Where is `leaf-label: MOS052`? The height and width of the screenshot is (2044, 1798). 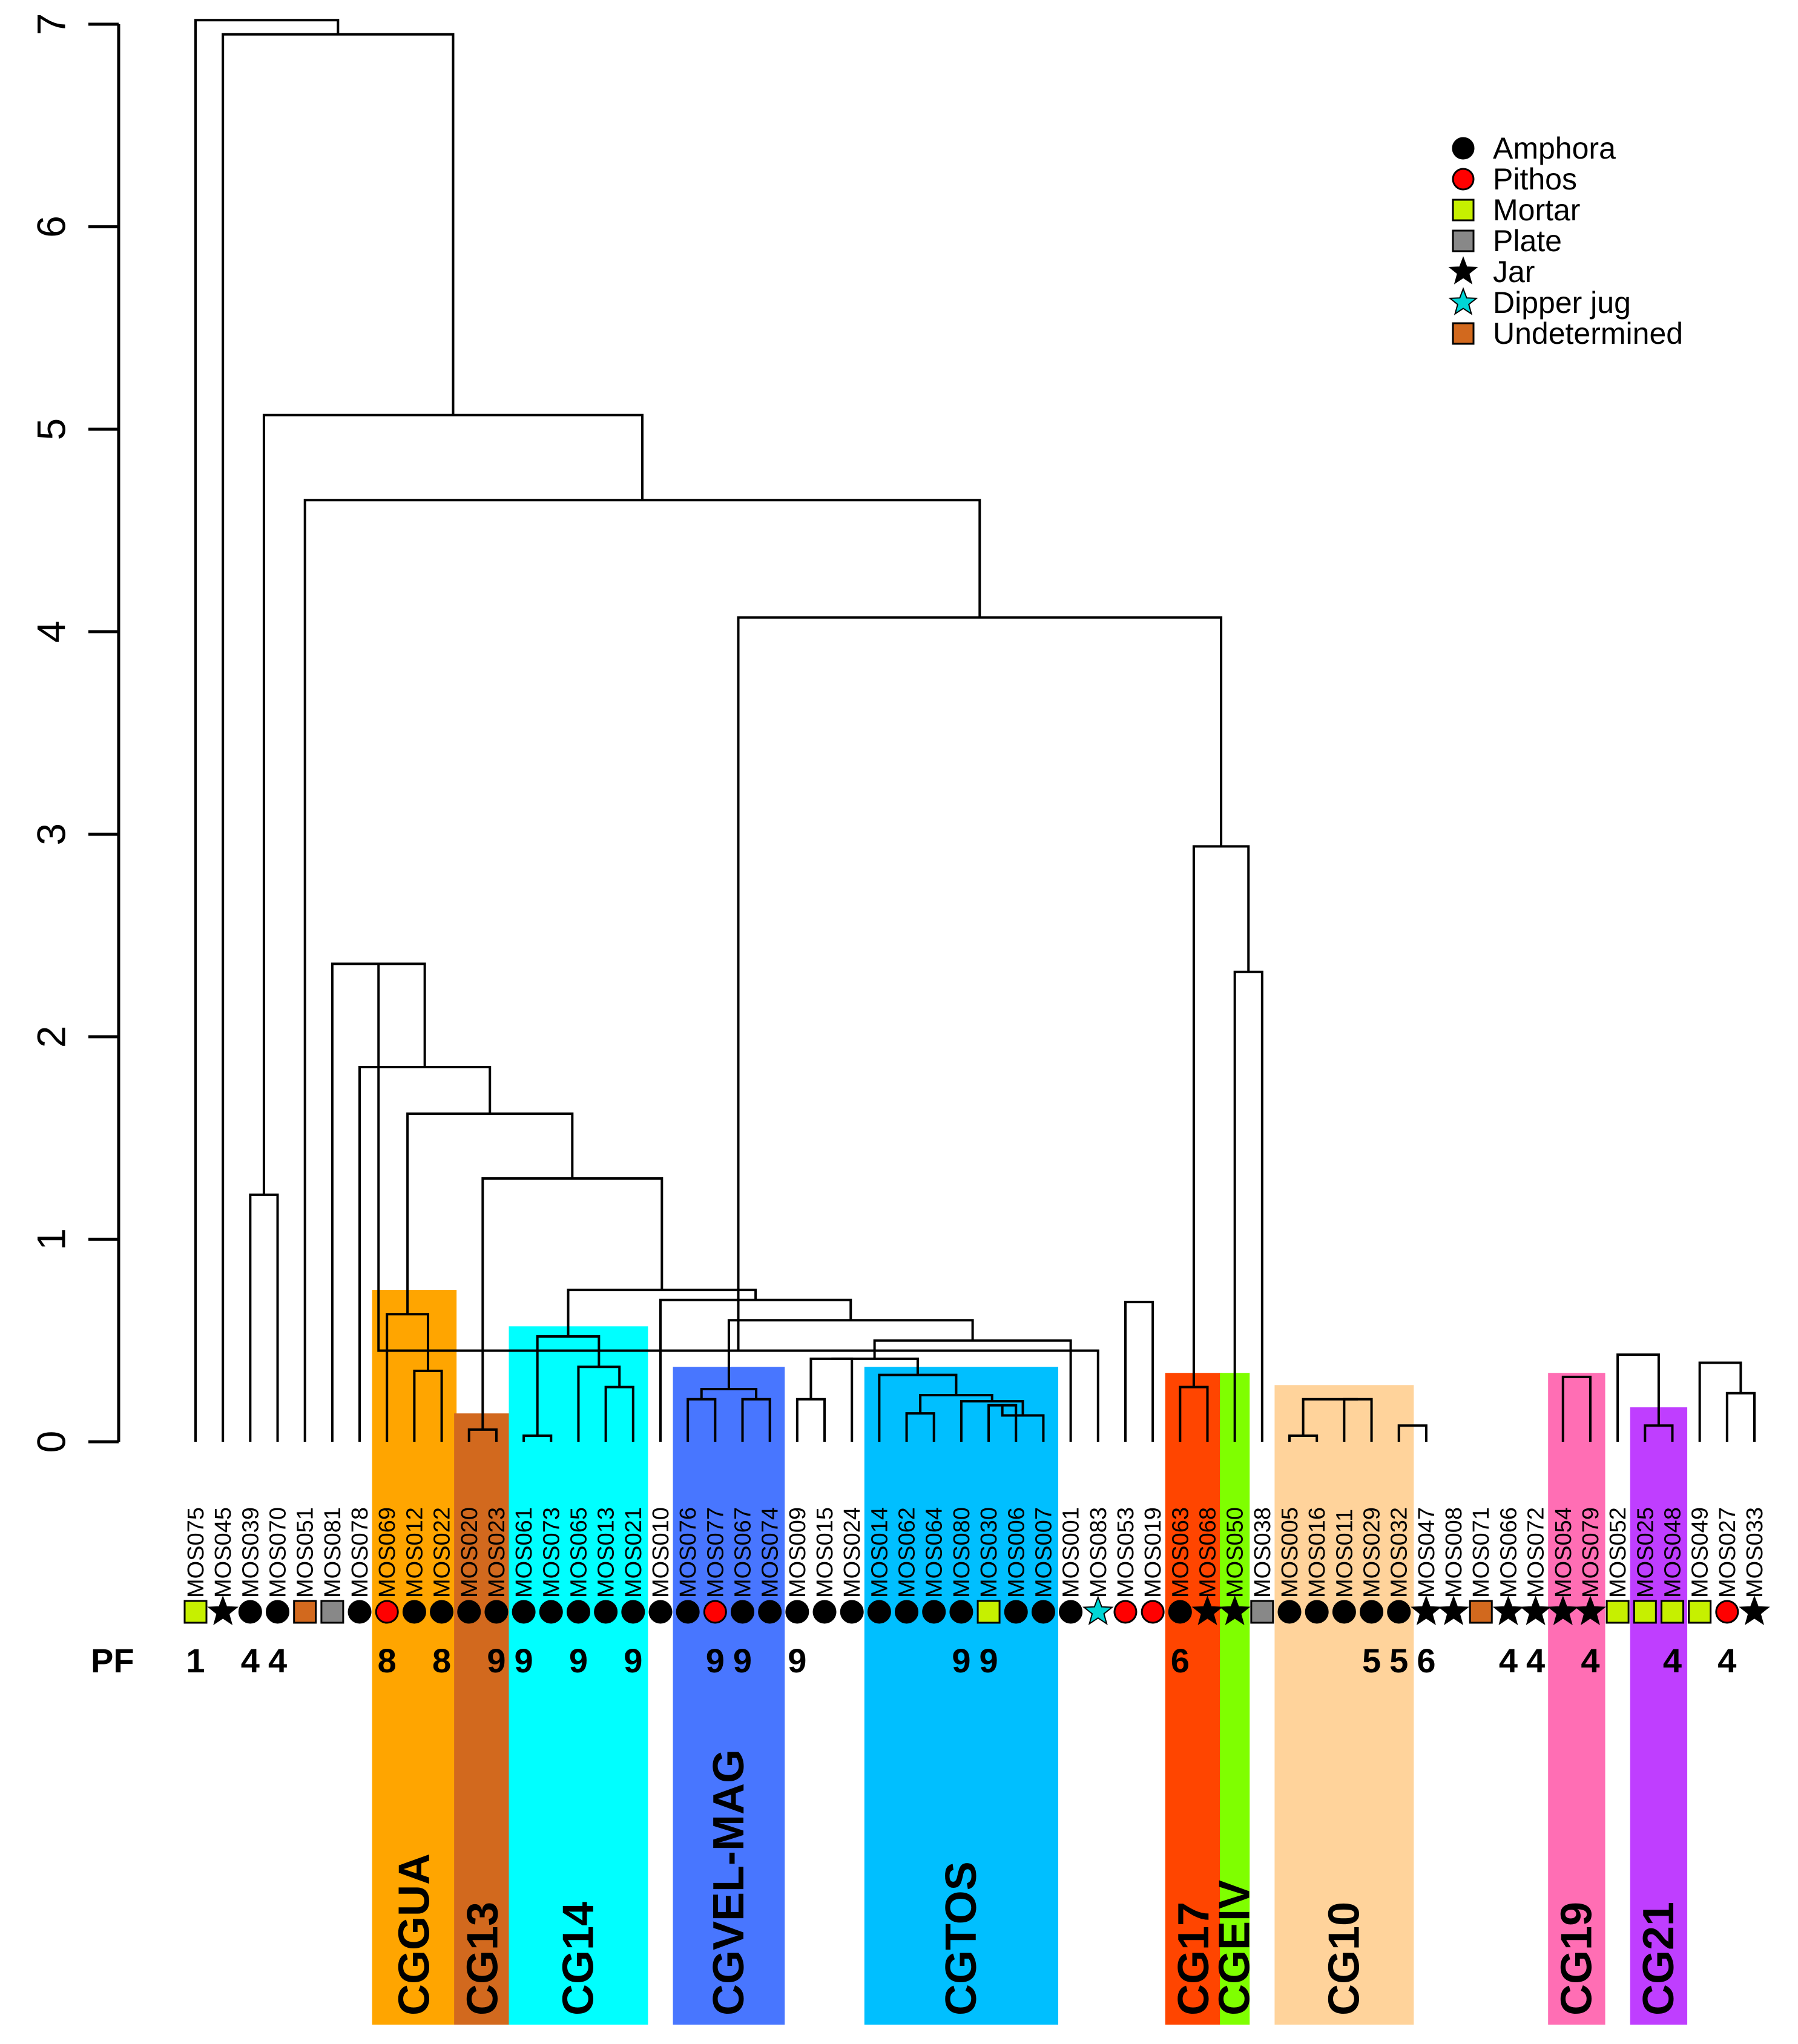 leaf-label: MOS052 is located at coordinates (1618, 1552).